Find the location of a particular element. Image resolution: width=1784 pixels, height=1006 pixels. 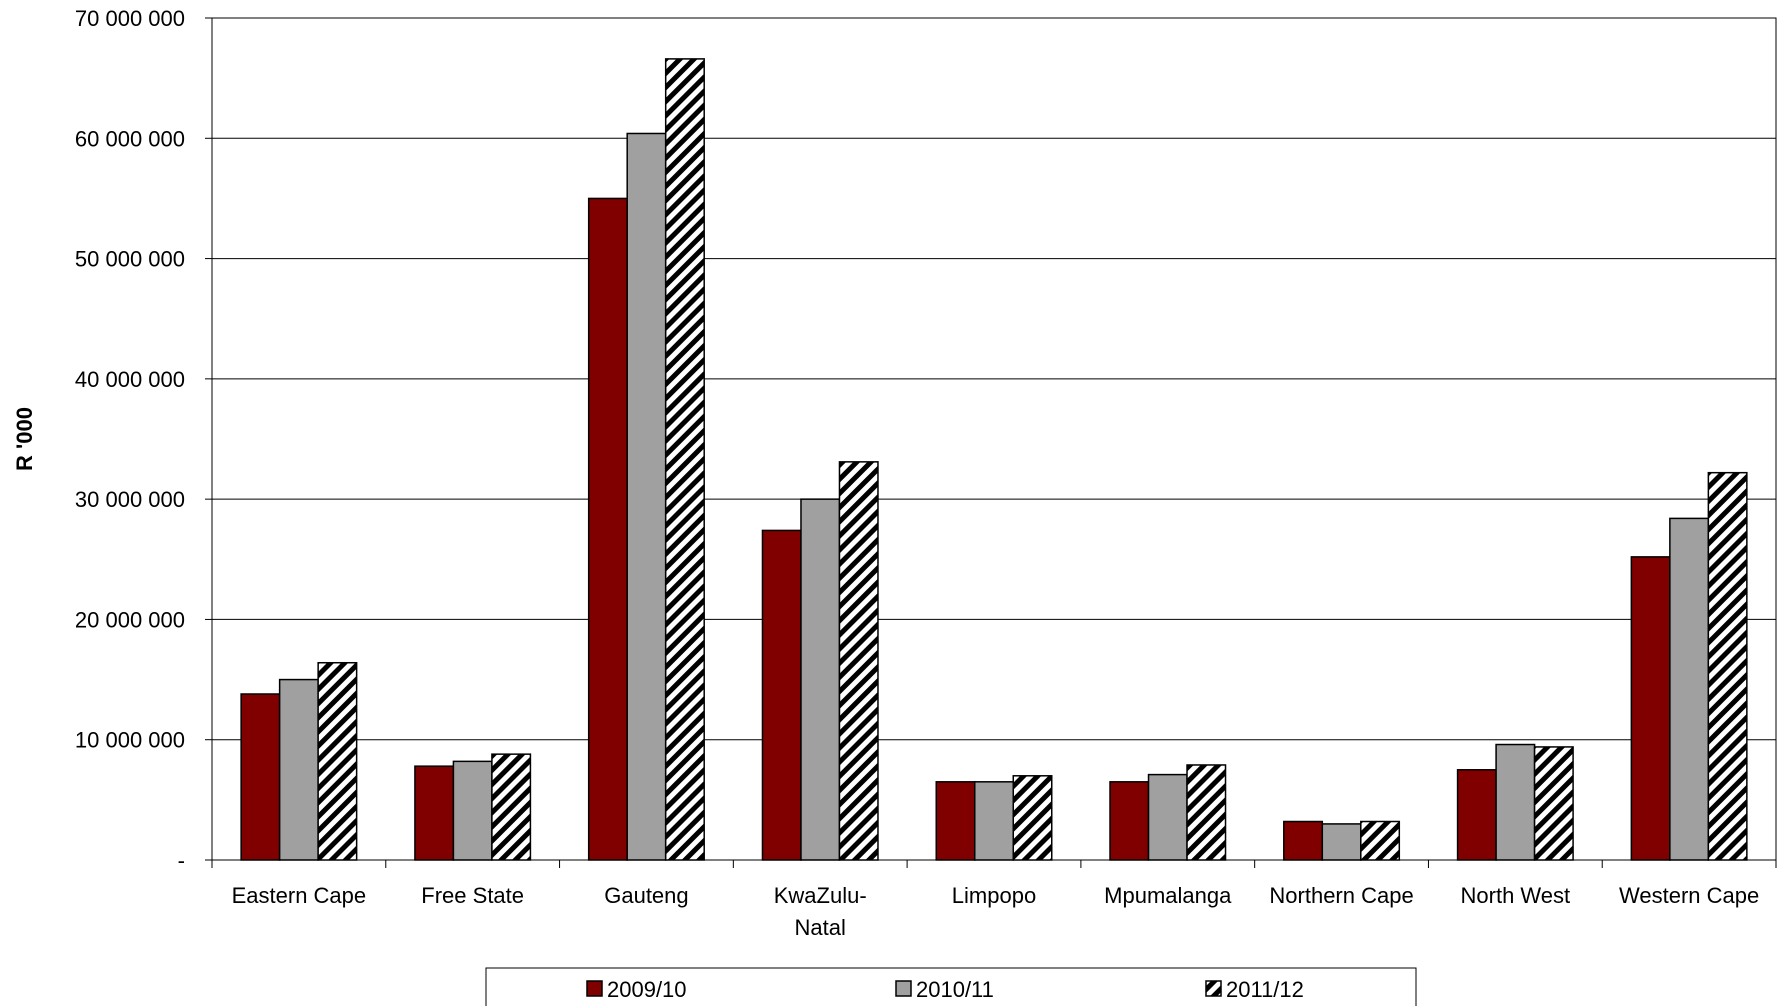

legend: 2009/10 2010/11 2011/12 is located at coordinates (951, 986).